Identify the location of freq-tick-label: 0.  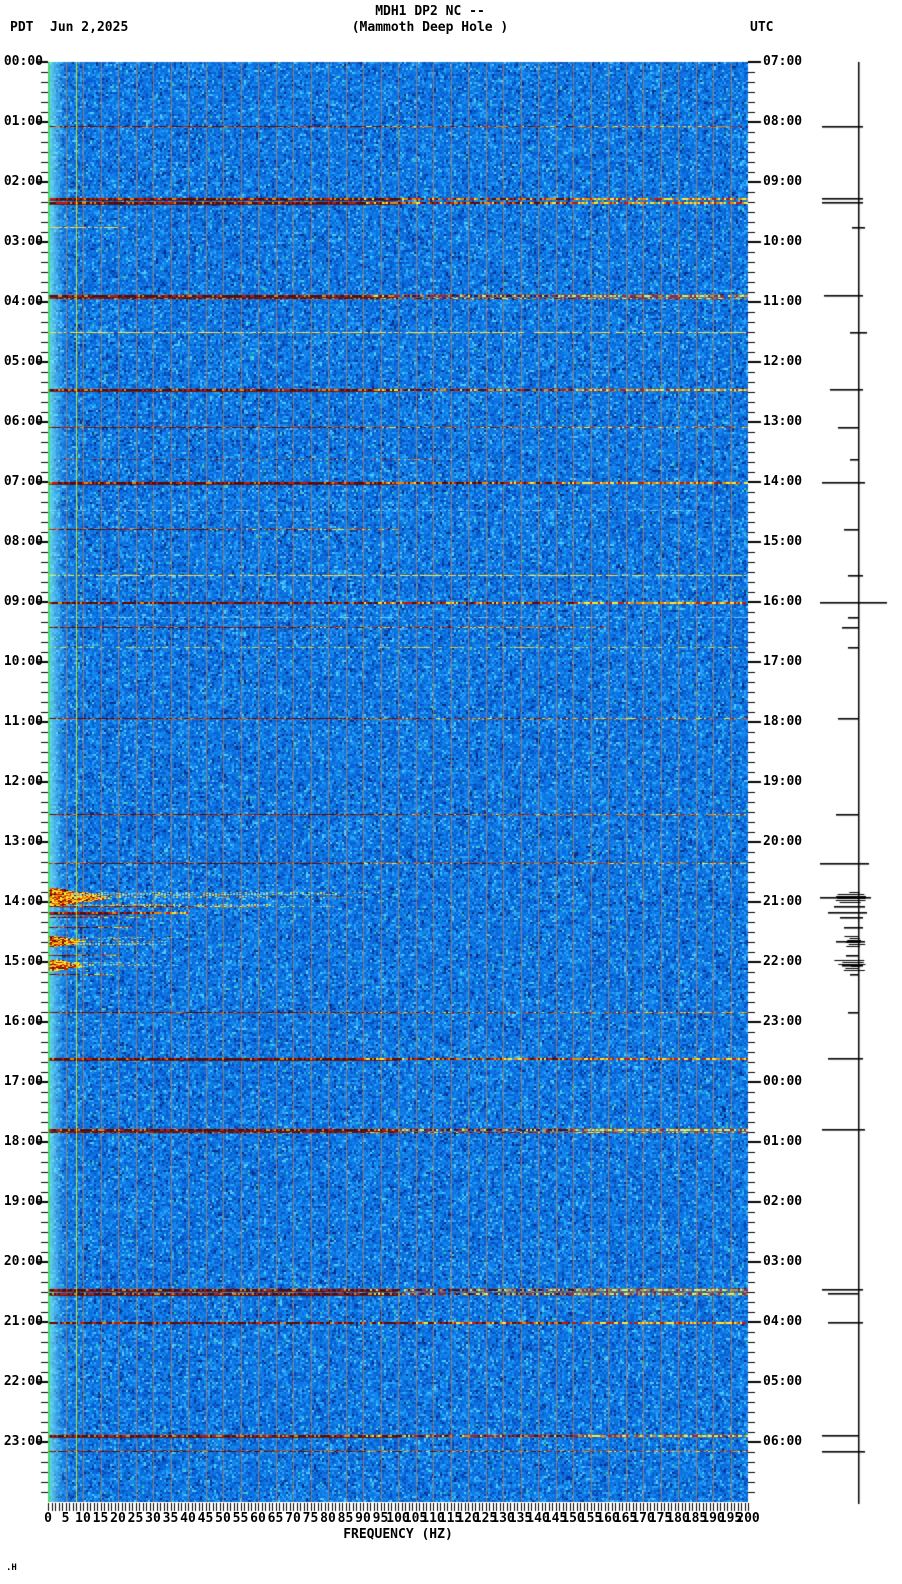
(48, 1518).